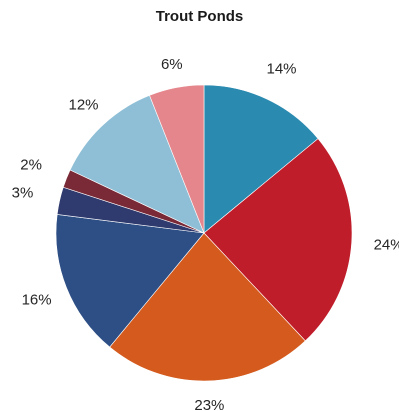  What do you see at coordinates (172, 64) in the screenshot?
I see `pie-label-7: 6%` at bounding box center [172, 64].